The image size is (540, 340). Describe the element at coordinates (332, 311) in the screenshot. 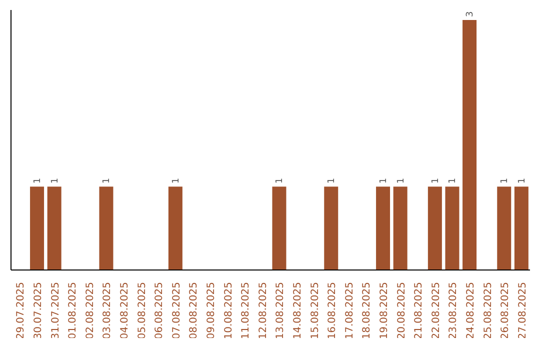

I see `x-tick-label: 16.08.2025` at that location.